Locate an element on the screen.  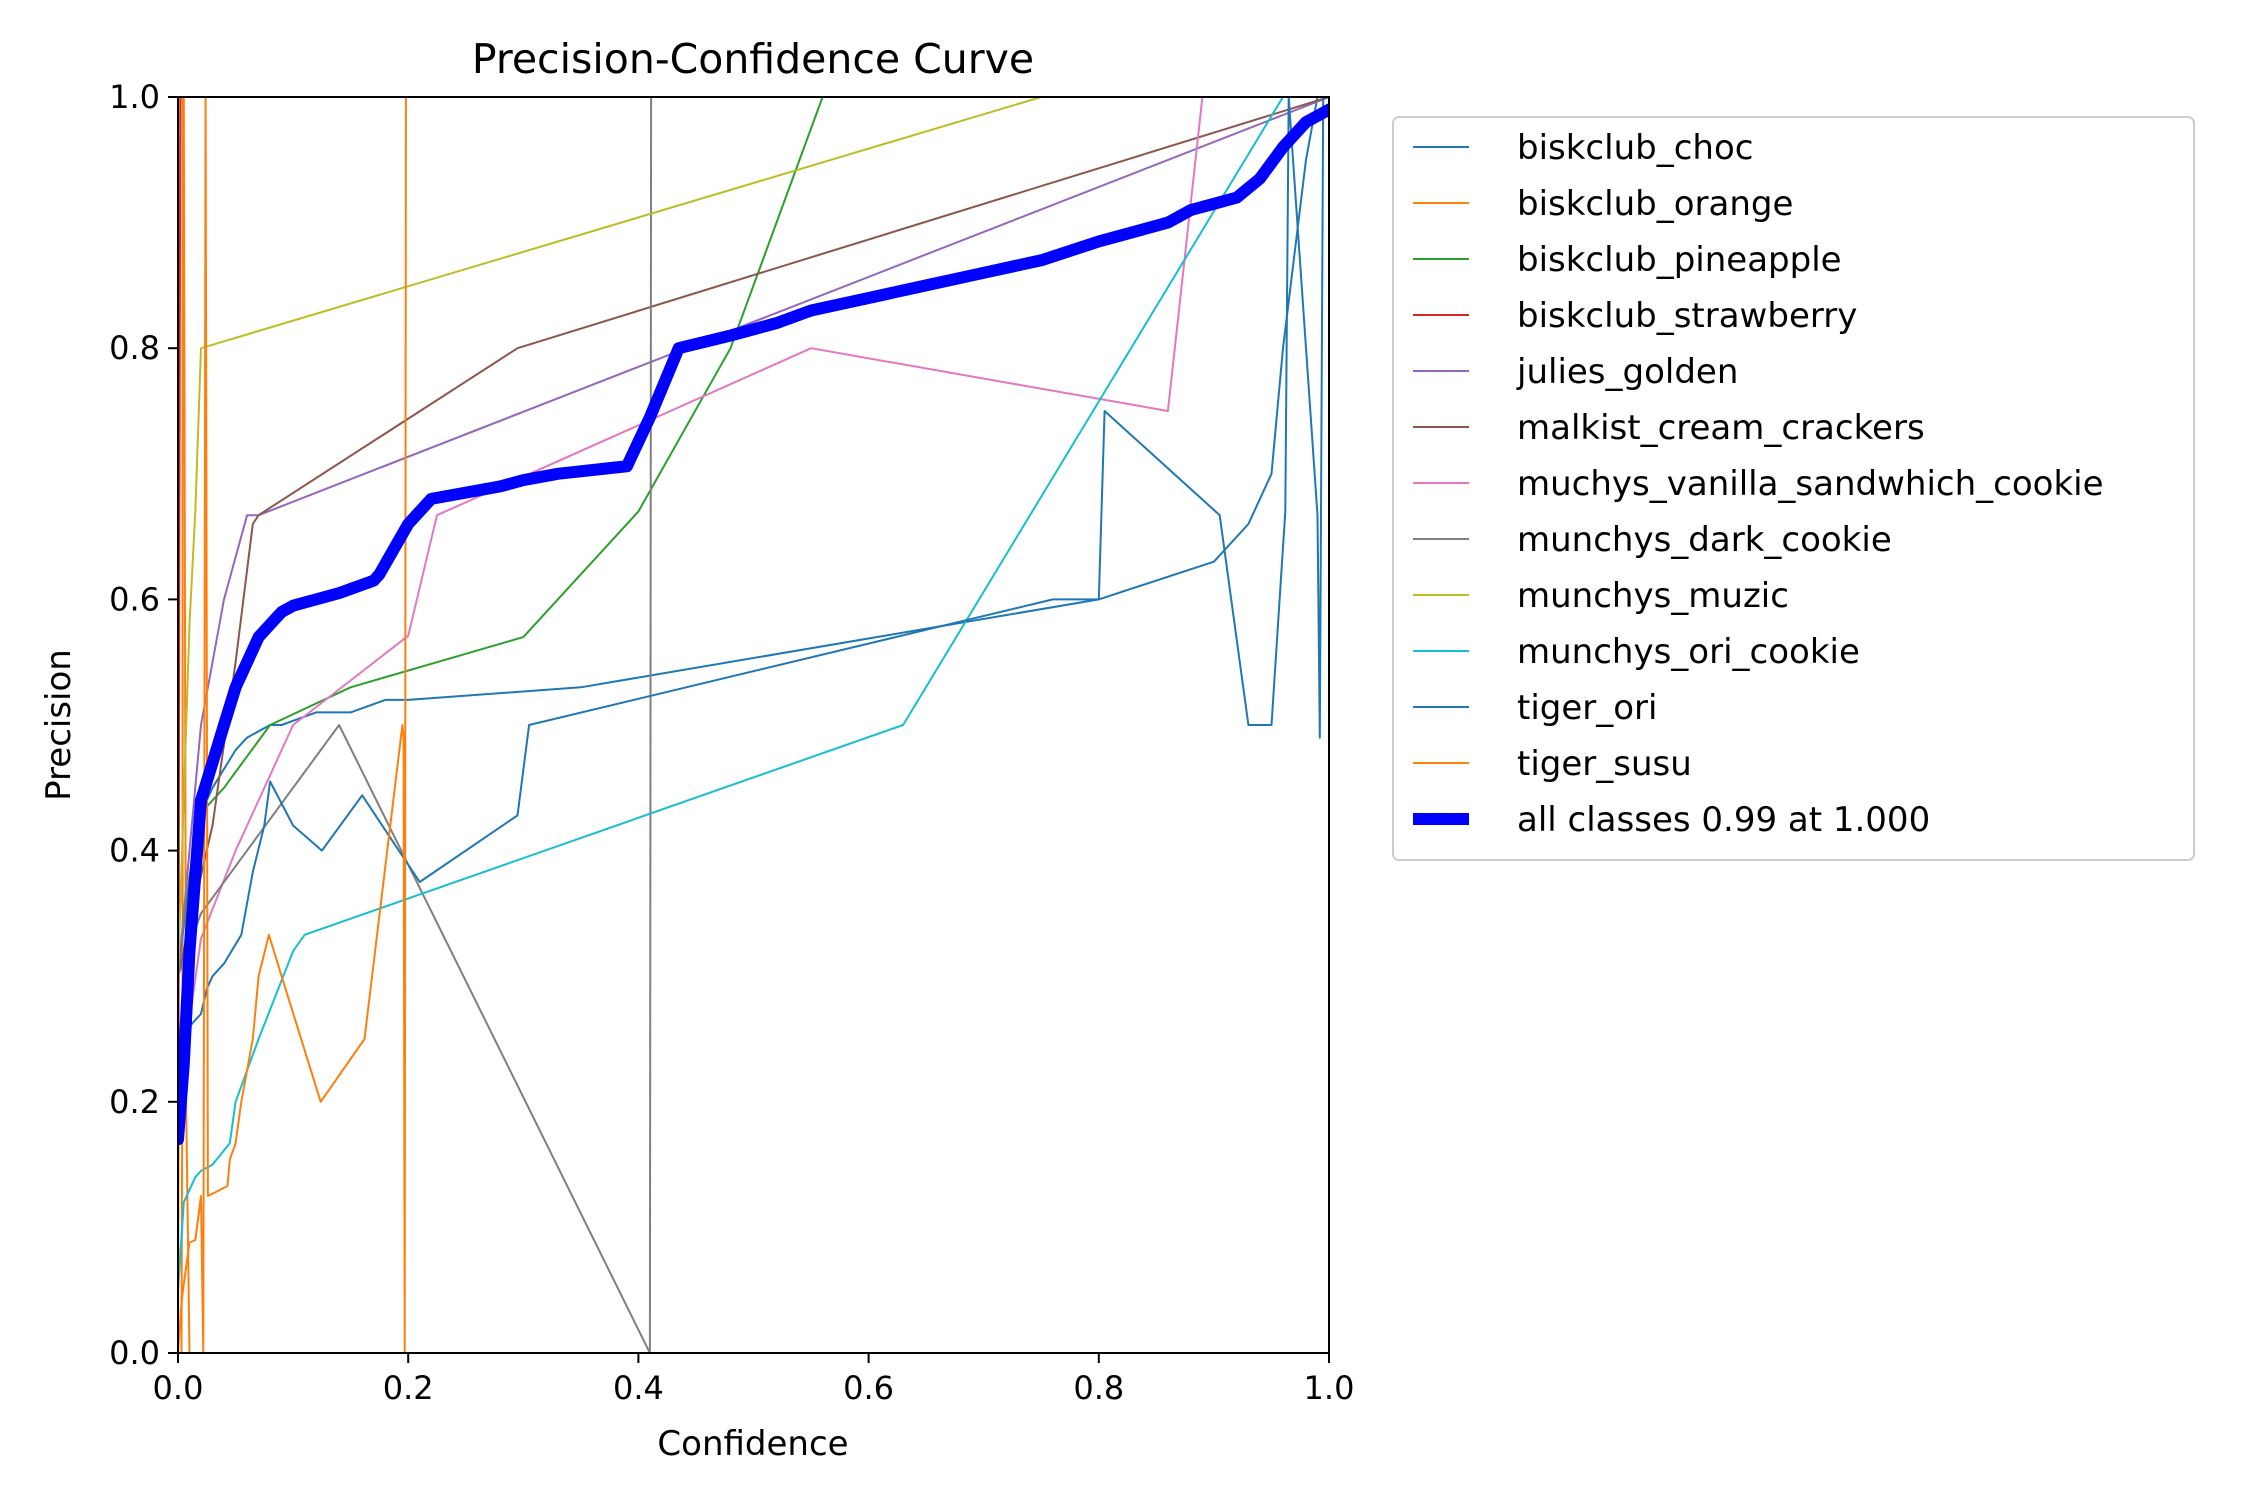
y-axis-label: Precision is located at coordinates (59, 725).